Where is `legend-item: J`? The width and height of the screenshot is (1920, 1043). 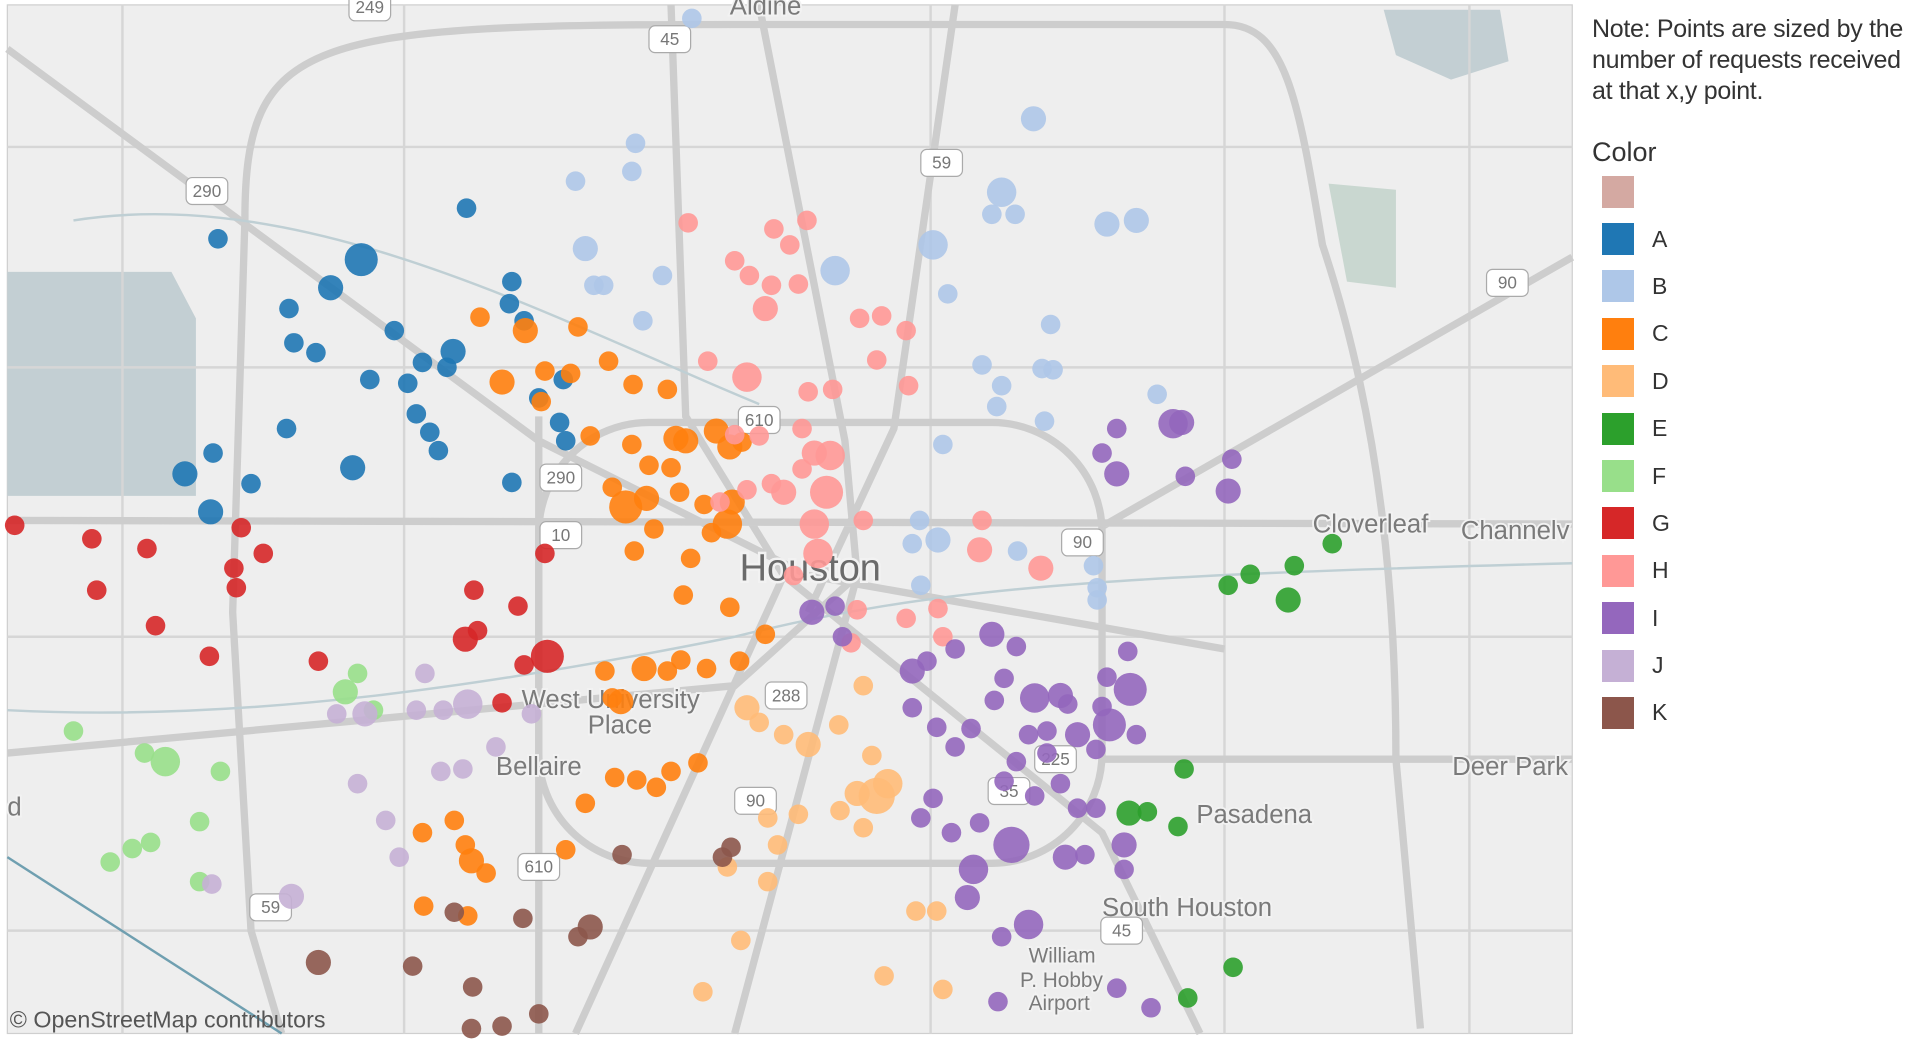 legend-item: J is located at coordinates (1755, 665).